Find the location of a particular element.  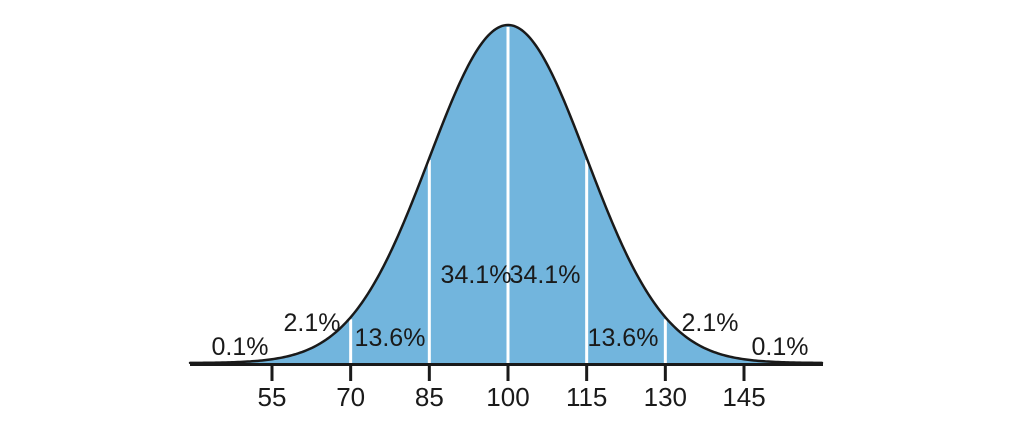

x-tick-label: 130 is located at coordinates (665, 397).